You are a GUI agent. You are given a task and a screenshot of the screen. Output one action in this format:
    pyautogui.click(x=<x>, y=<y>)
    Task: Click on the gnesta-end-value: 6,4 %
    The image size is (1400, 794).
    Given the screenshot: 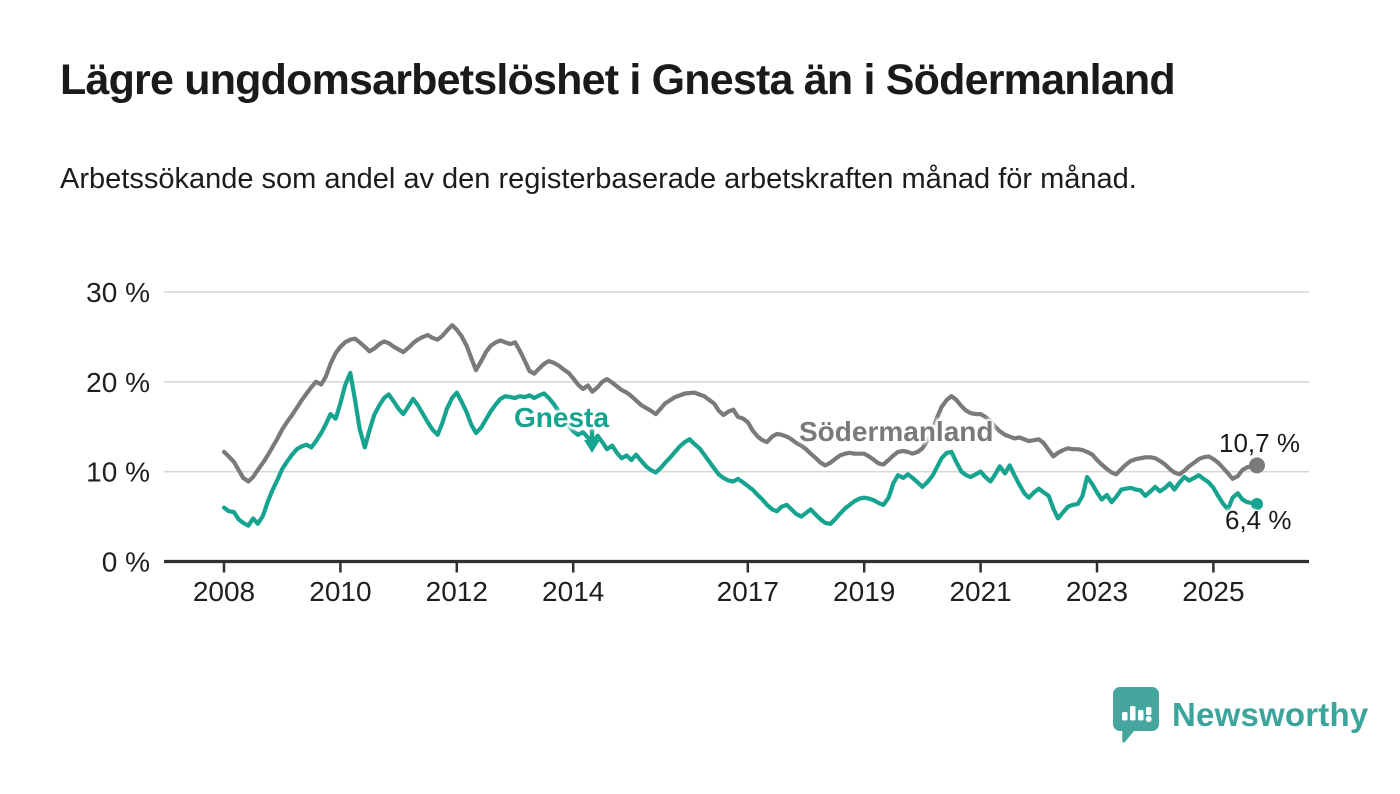 What is the action you would take?
    pyautogui.click(x=1258, y=520)
    